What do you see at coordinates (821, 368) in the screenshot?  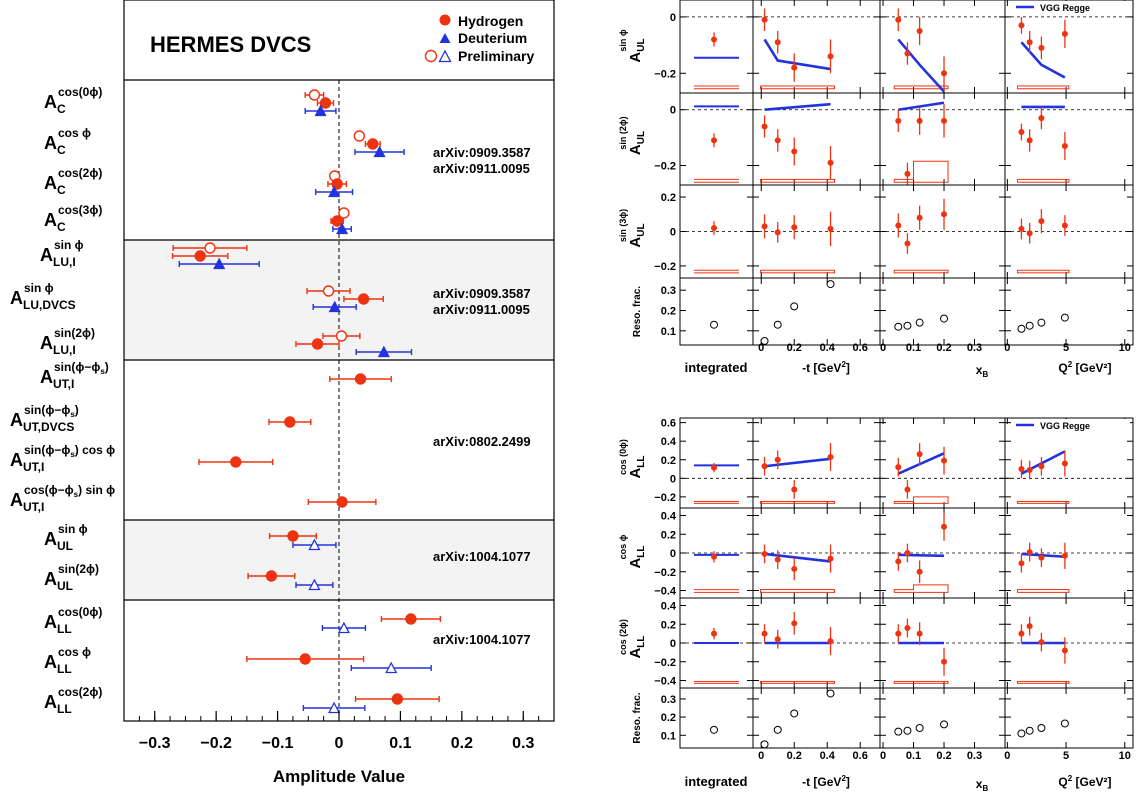 I see `x-label-main: -t [GeV` at bounding box center [821, 368].